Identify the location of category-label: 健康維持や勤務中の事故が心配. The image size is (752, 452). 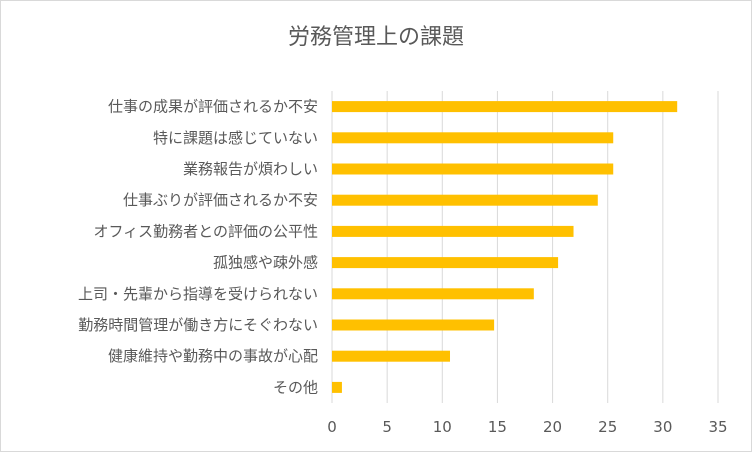
(213, 356).